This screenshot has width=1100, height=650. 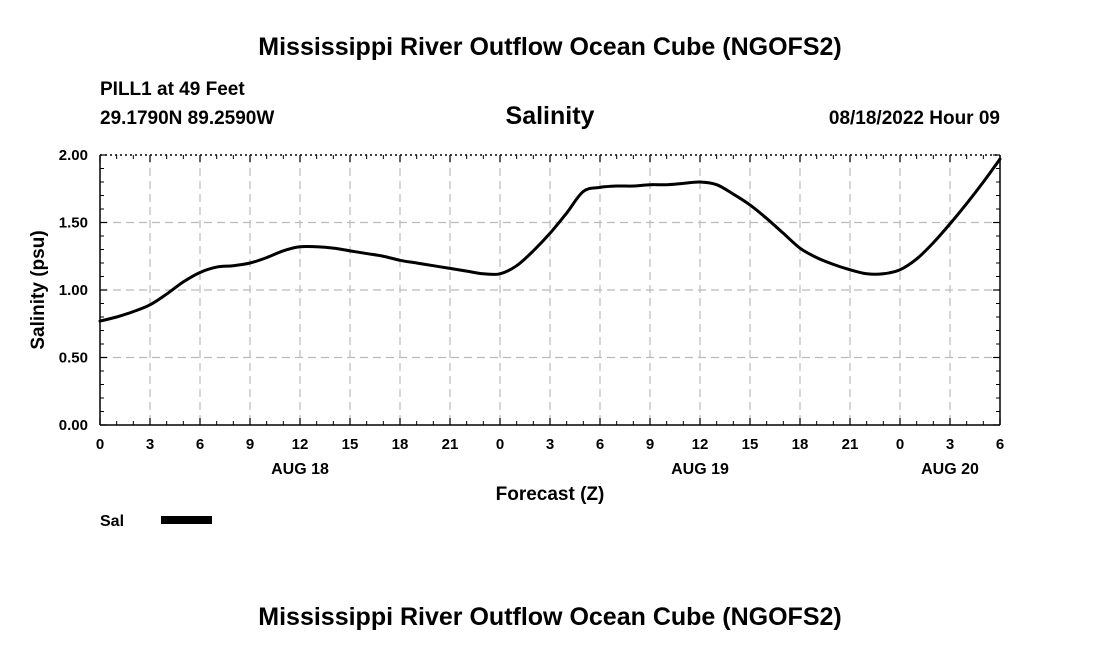 I want to click on y-tick-label: 0.50, so click(x=73, y=358).